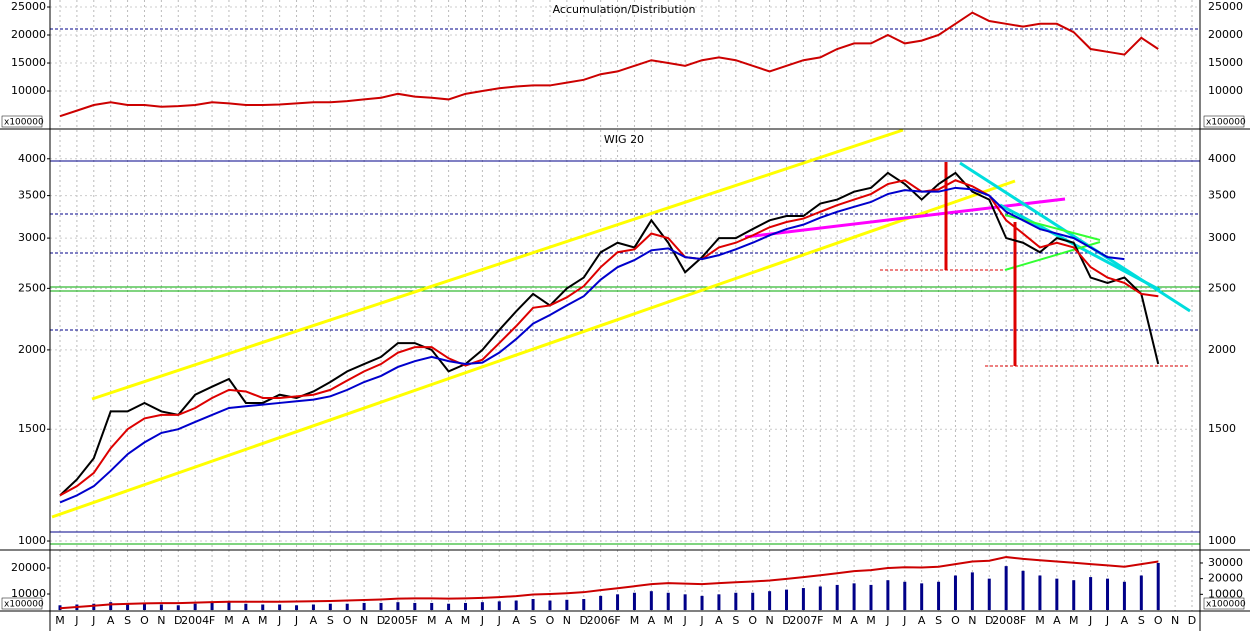  Describe the element at coordinates (1222, 428) in the screenshot. I see `y-tick-label: 1500` at that location.